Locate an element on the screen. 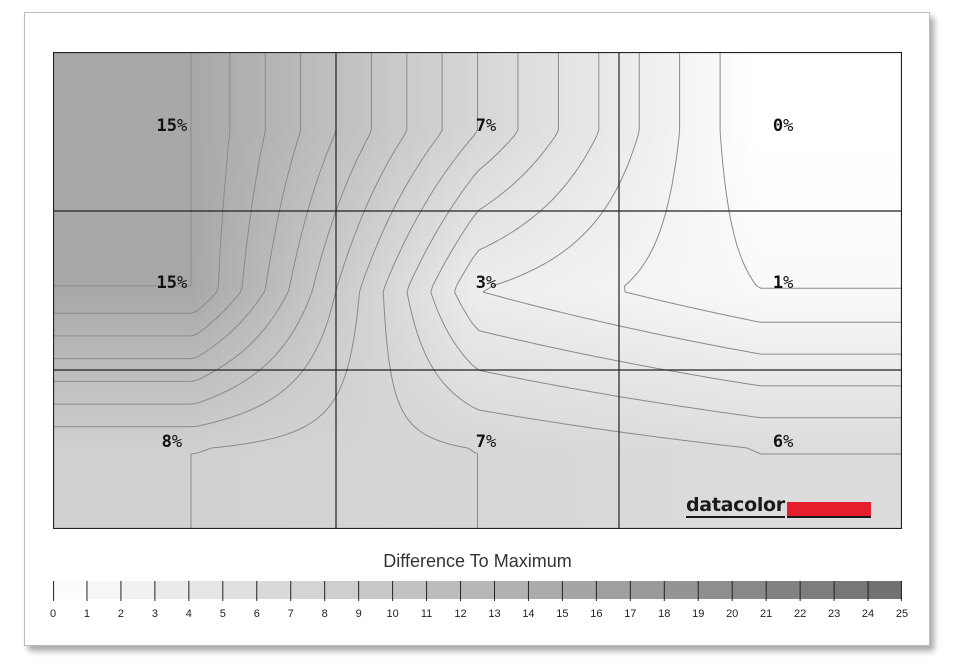  datacolor-logo: datacolor is located at coordinates (778, 505).